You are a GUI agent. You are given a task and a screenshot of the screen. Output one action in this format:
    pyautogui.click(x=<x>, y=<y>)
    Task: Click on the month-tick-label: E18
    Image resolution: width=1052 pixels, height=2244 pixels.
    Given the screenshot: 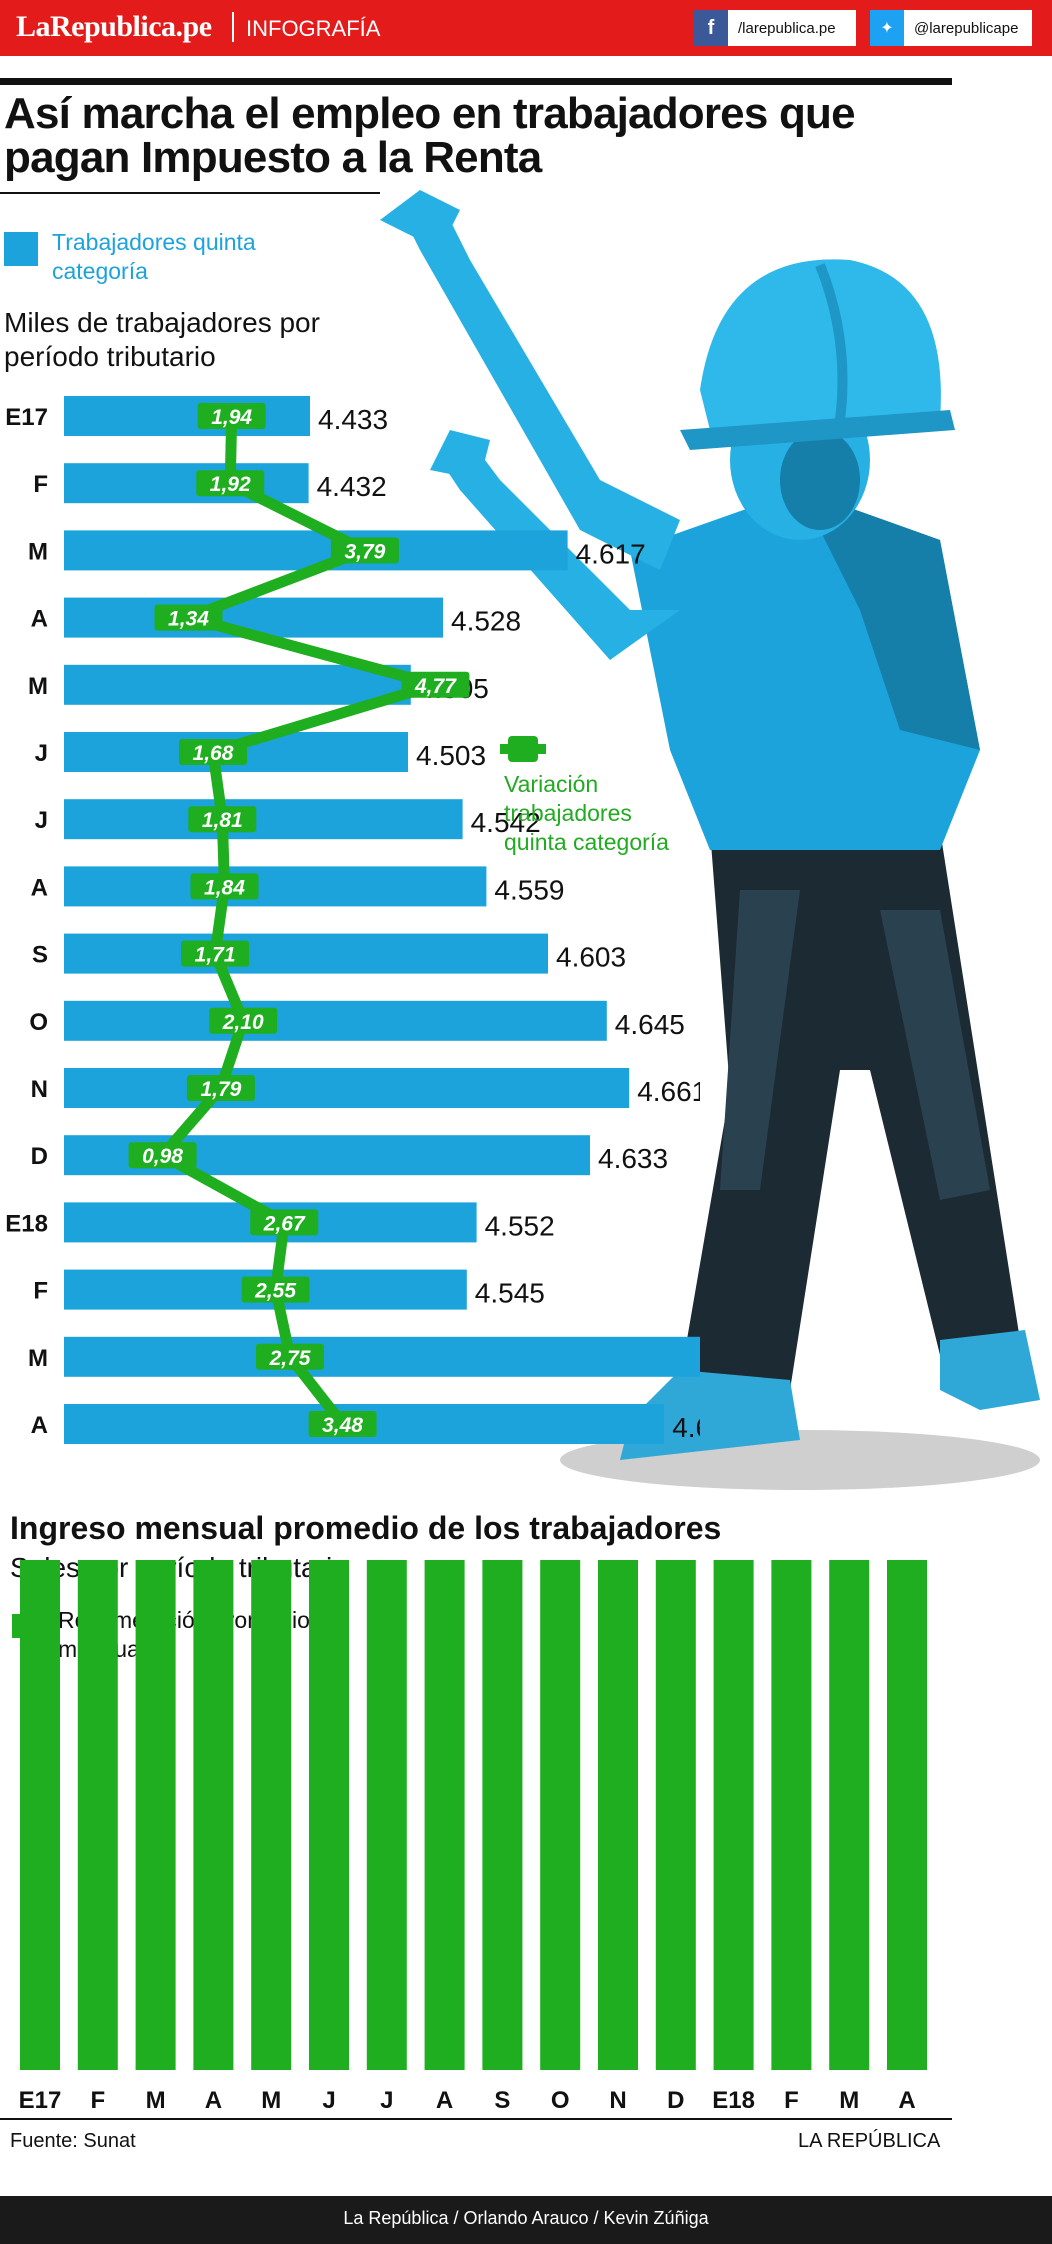 What is the action you would take?
    pyautogui.click(x=26, y=1223)
    